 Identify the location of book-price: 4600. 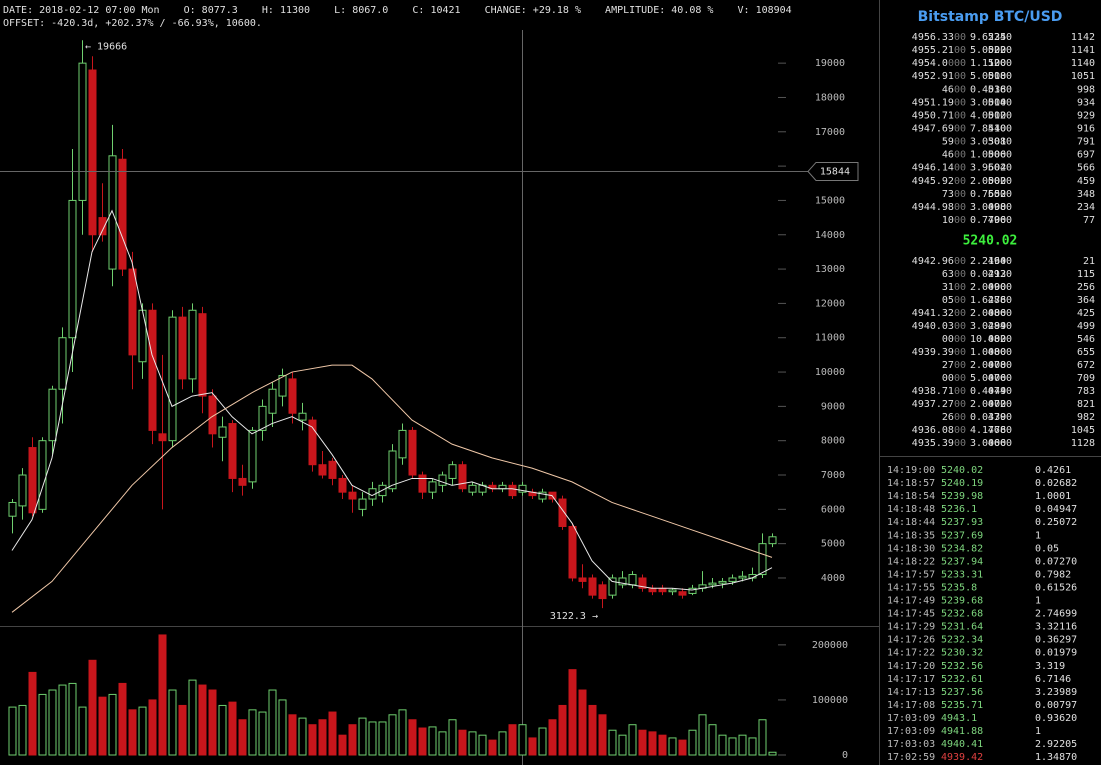
(954, 155).